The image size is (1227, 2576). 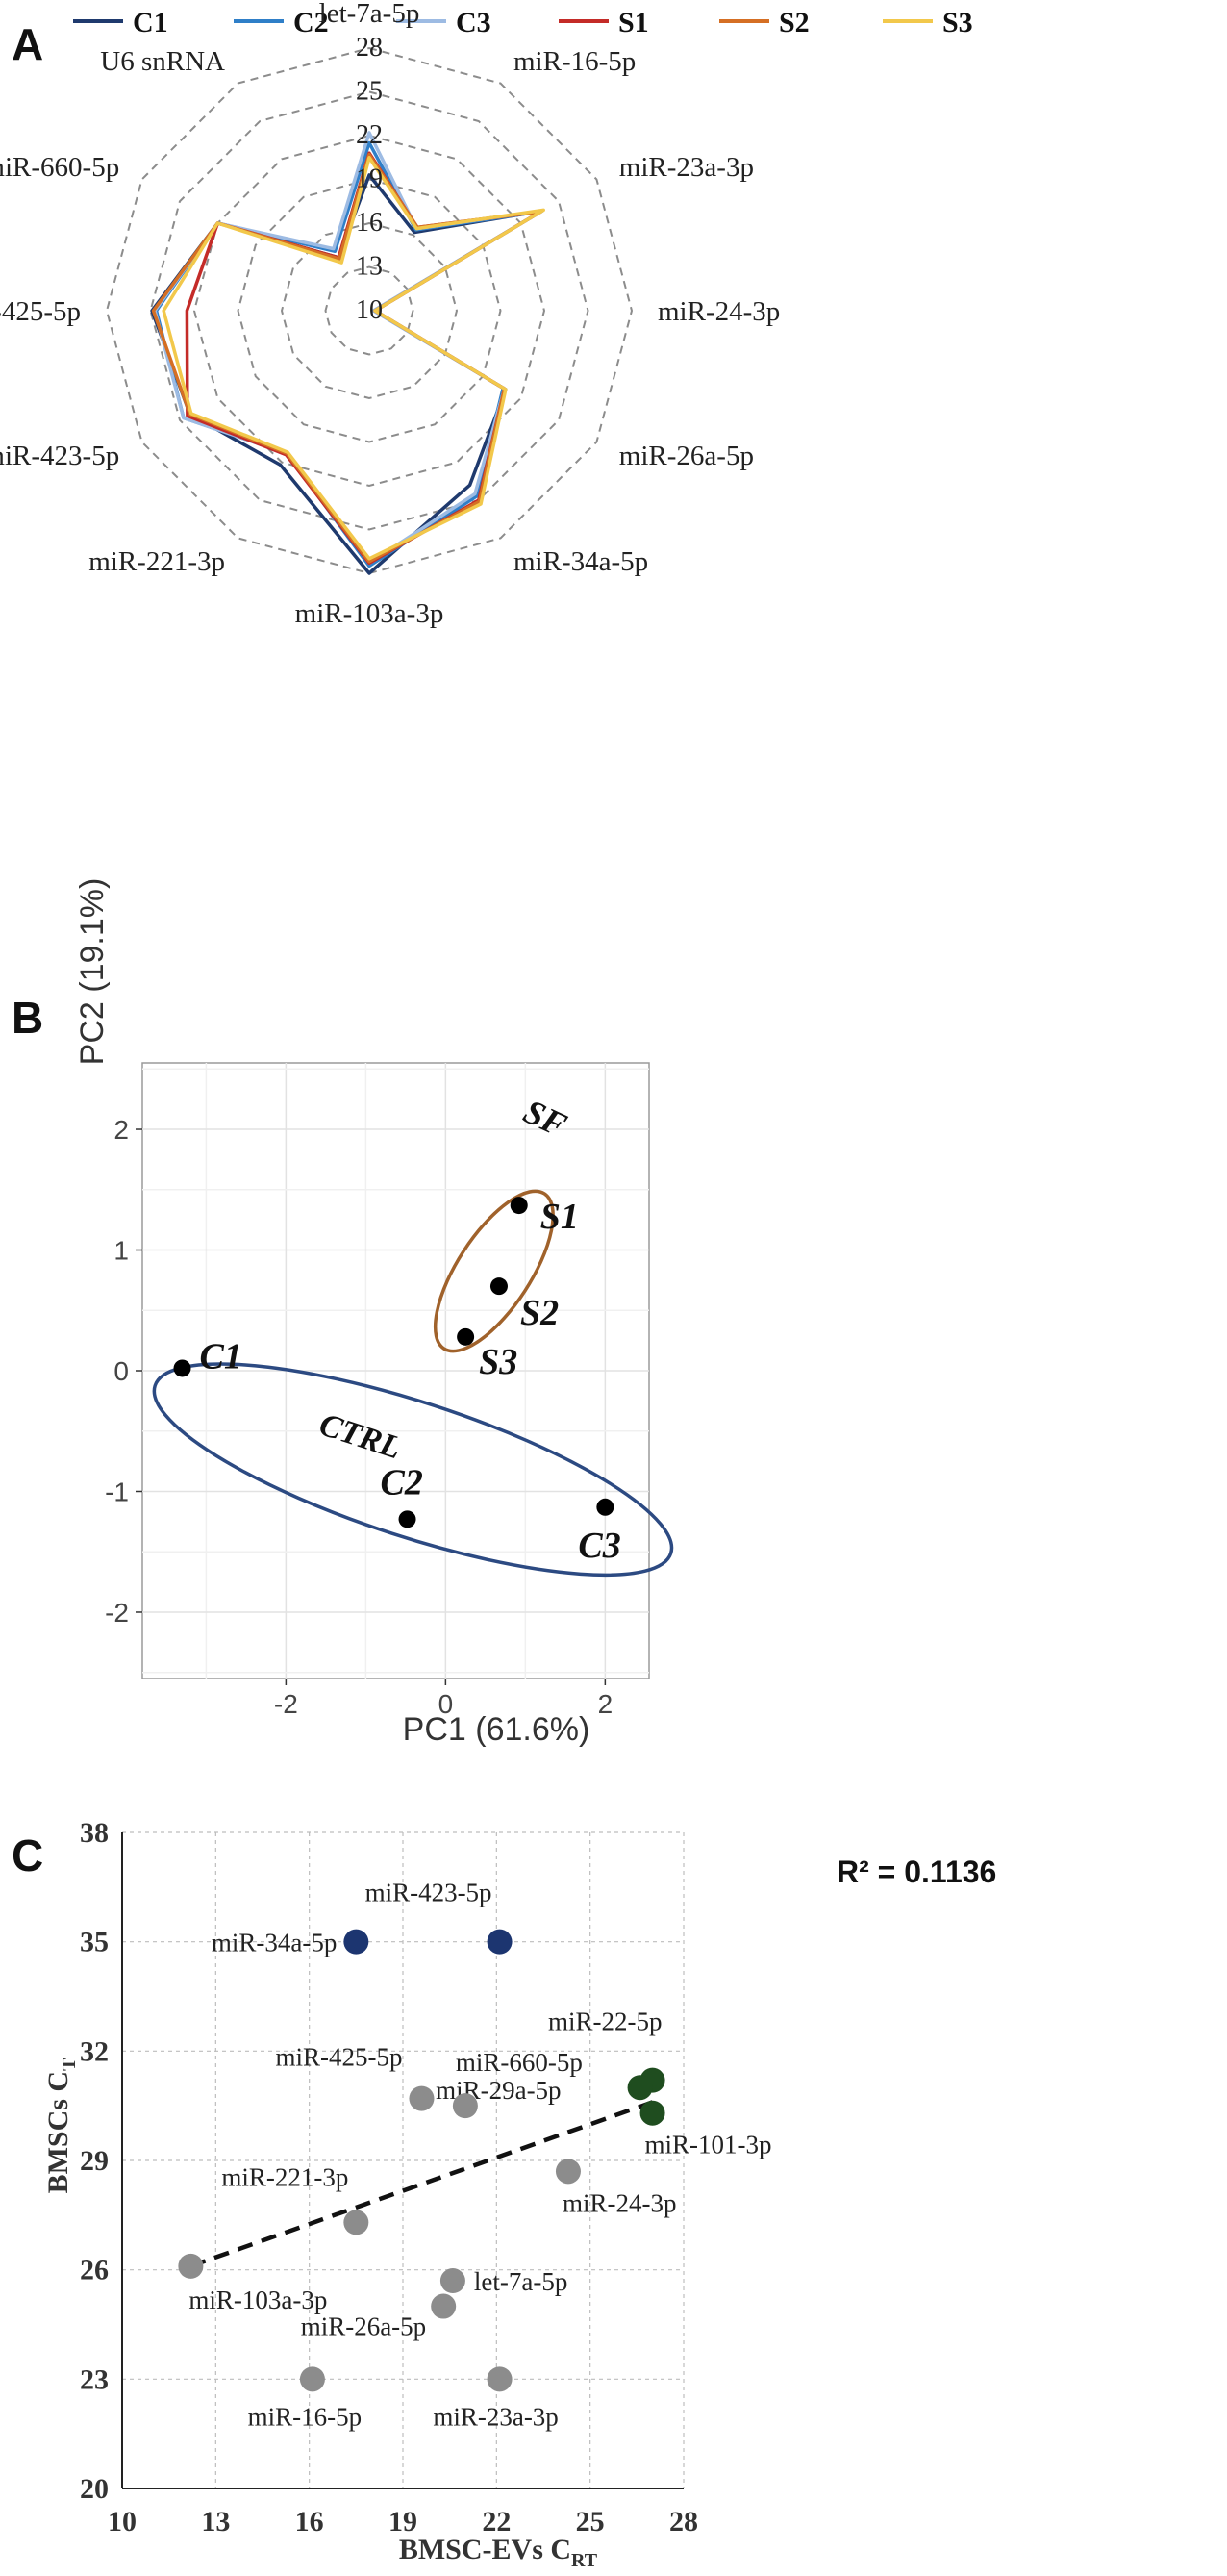 I want to click on radar-series-c3, so click(x=348, y=348).